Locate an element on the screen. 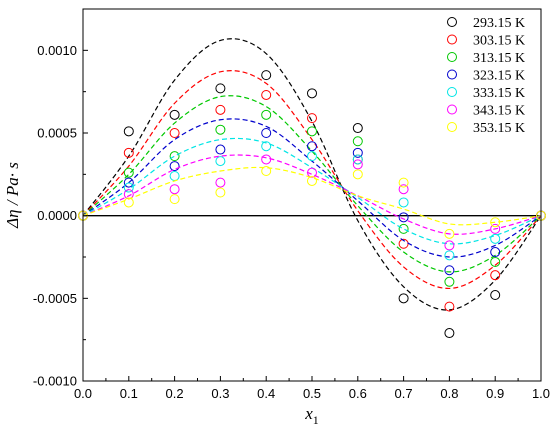 This screenshot has width=550, height=436. y-tick-label: 0.0000 is located at coordinates (57, 215).